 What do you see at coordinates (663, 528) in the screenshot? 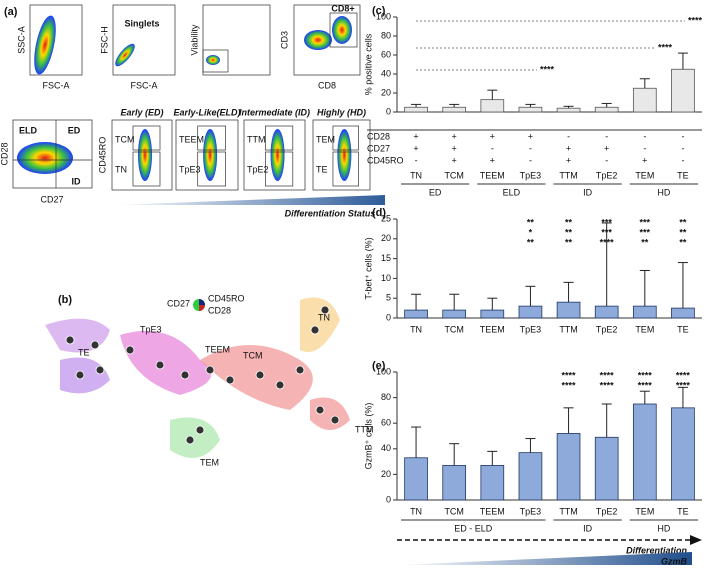
I see `group-label: HD` at bounding box center [663, 528].